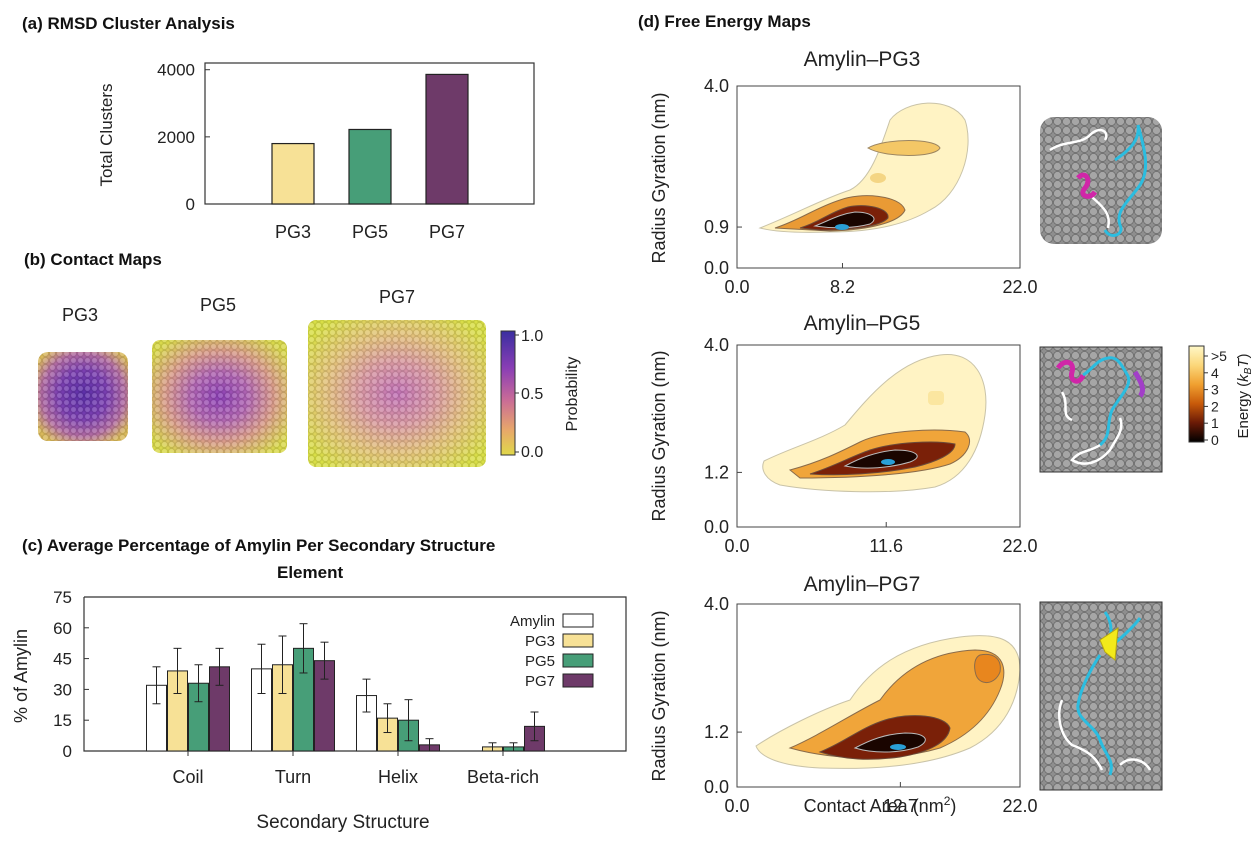  Describe the element at coordinates (503, 777) in the screenshot. I see `c-xtick-beta-rich: Beta-rich` at that location.